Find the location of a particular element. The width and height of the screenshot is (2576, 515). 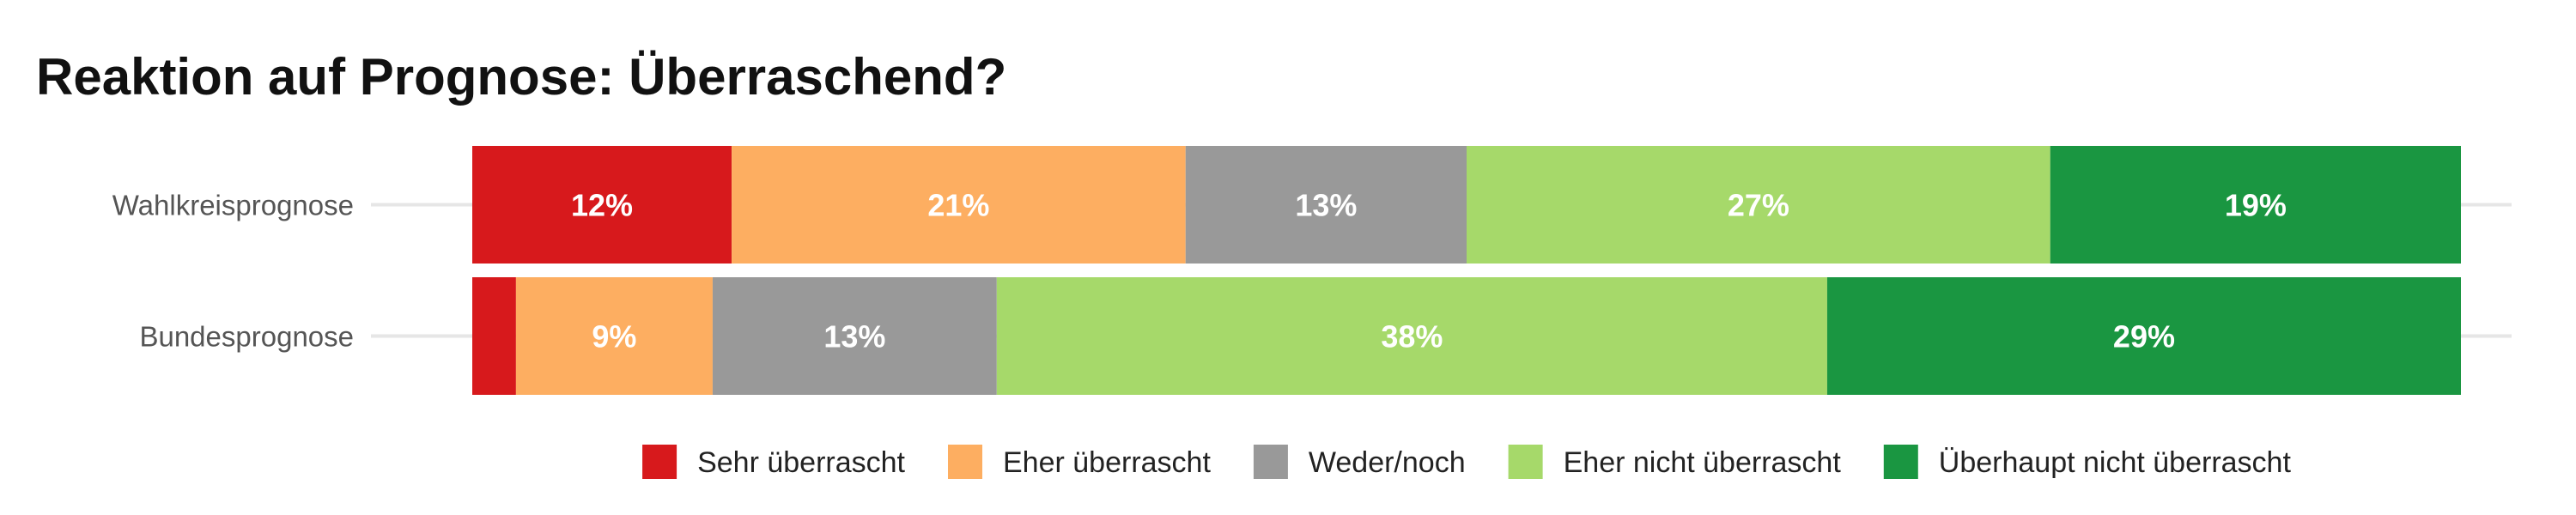

legend-label: Überhaupt nicht überrascht is located at coordinates (2115, 462).